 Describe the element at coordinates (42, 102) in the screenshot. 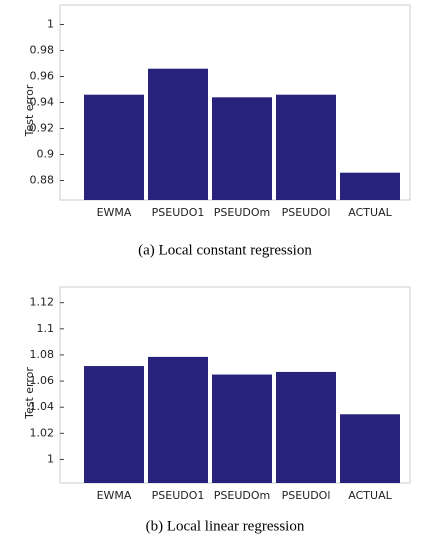

I see `y-tick-label: 0.94` at that location.